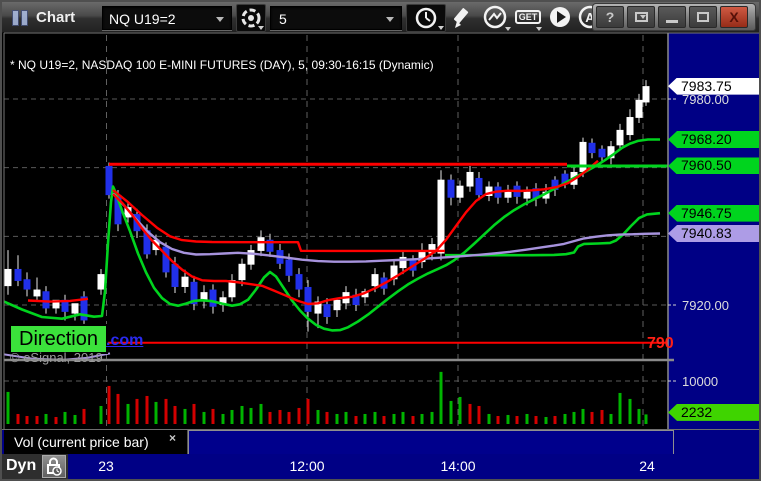 Image resolution: width=761 pixels, height=481 pixels. Describe the element at coordinates (336, 18) in the screenshot. I see `interval-dropdown: 5` at that location.